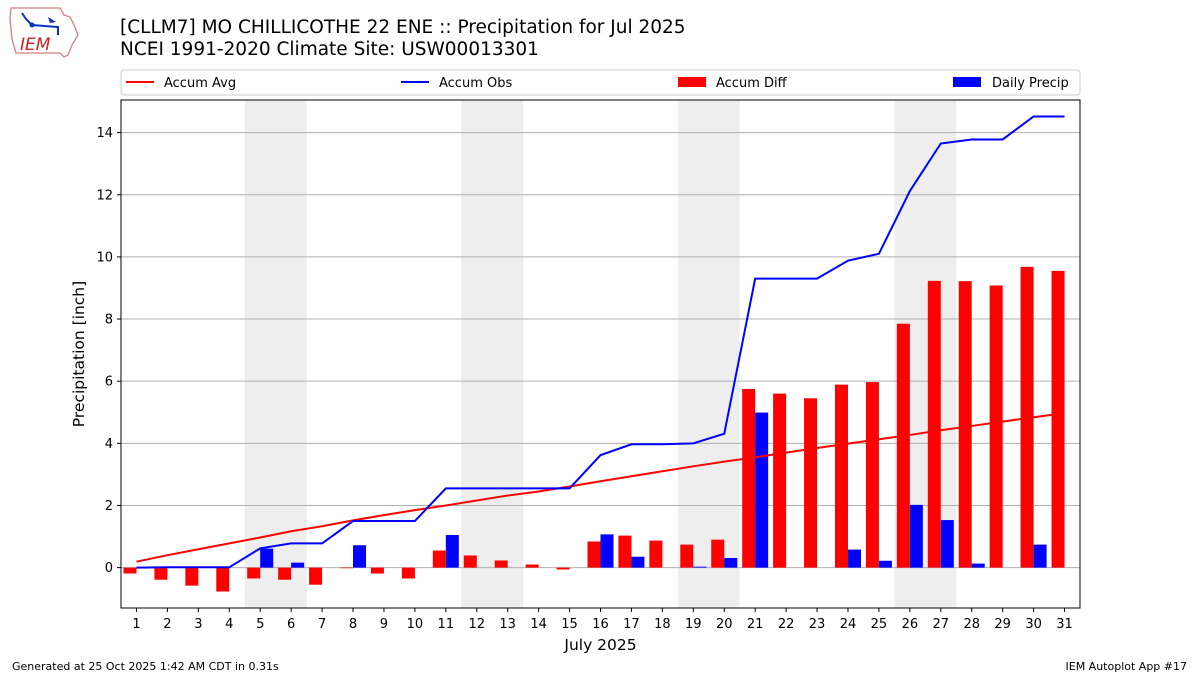 This screenshot has height=675, width=1200. What do you see at coordinates (600, 624) in the screenshot?
I see `x-tick-label: 16` at bounding box center [600, 624].